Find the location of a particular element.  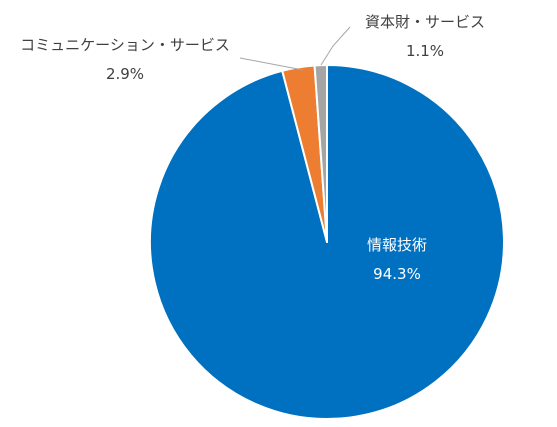

slice-label-communication-value: 2.9% is located at coordinates (125, 74).